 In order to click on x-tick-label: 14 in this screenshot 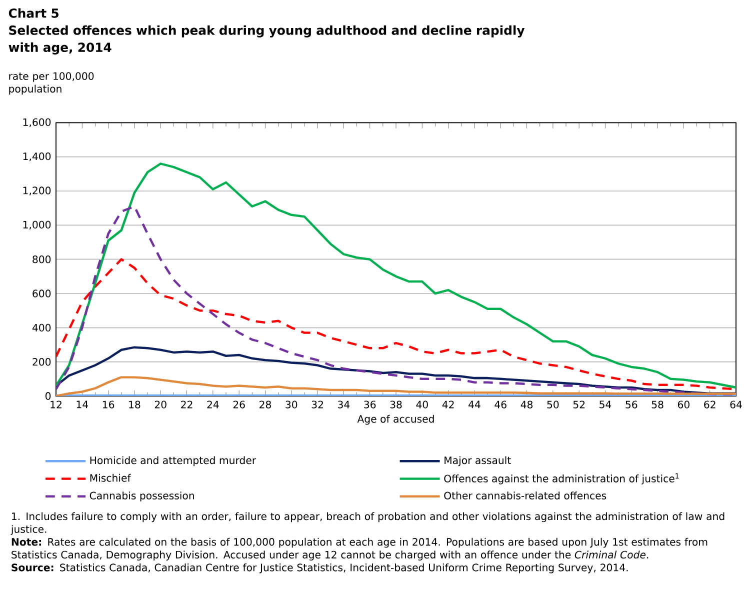, I will do `click(82, 404)`.